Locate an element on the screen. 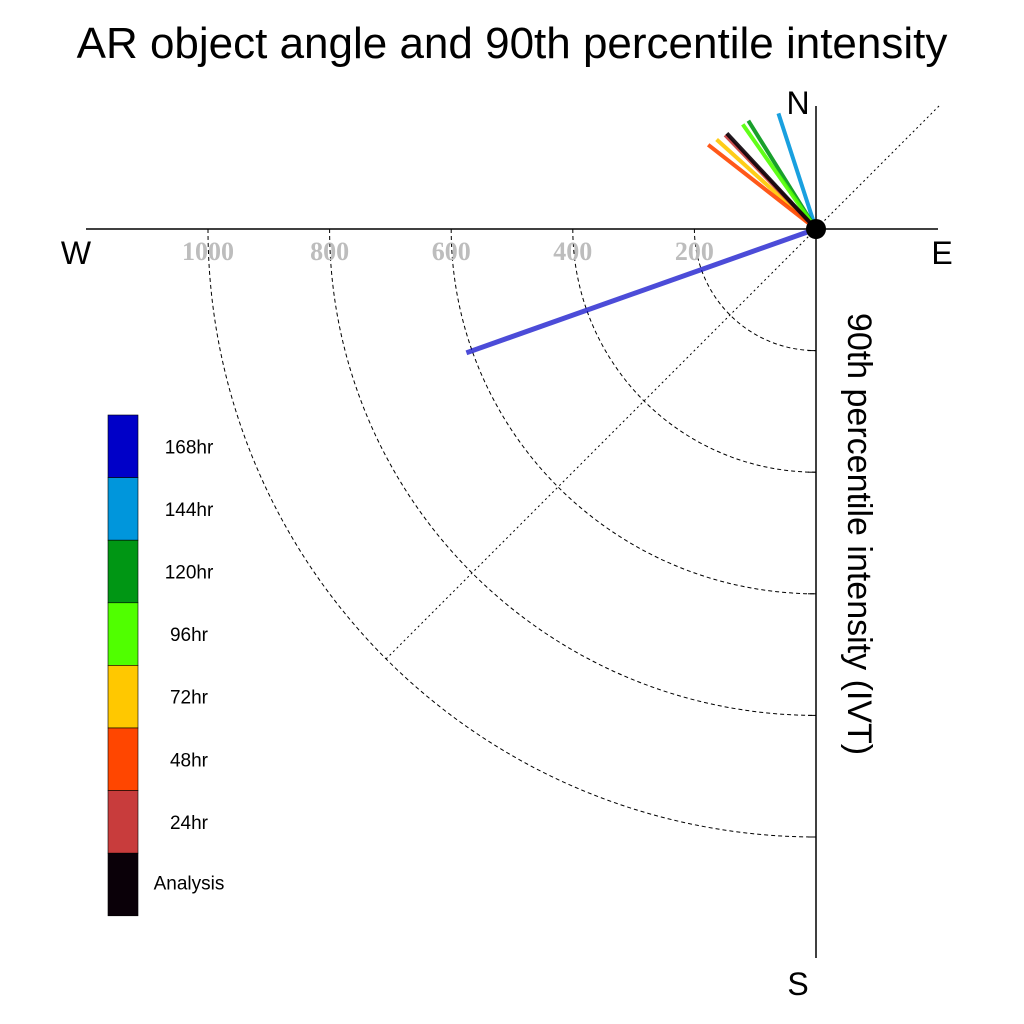  origin-marker is located at coordinates (816, 229).